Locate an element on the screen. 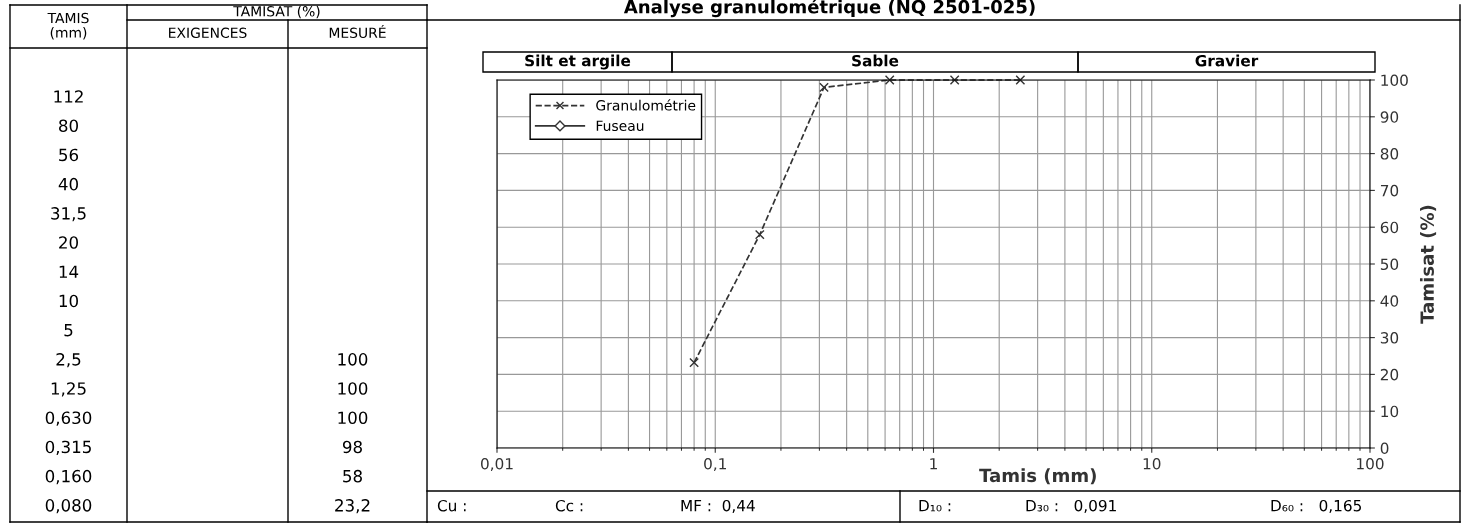  x-tick-label: 0,1 is located at coordinates (715, 464).